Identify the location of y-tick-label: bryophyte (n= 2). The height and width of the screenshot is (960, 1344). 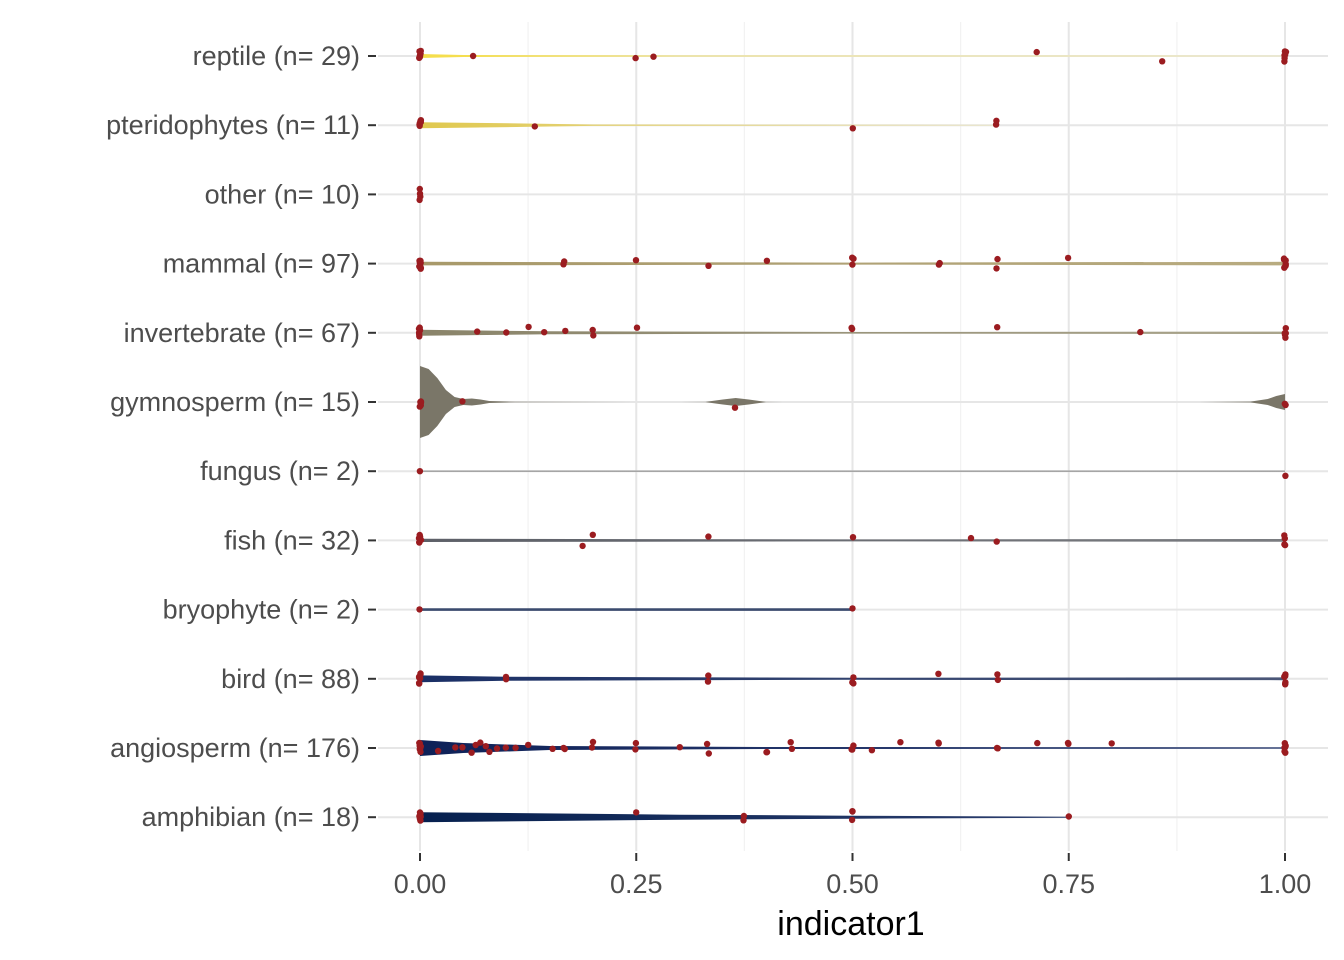
(261, 610).